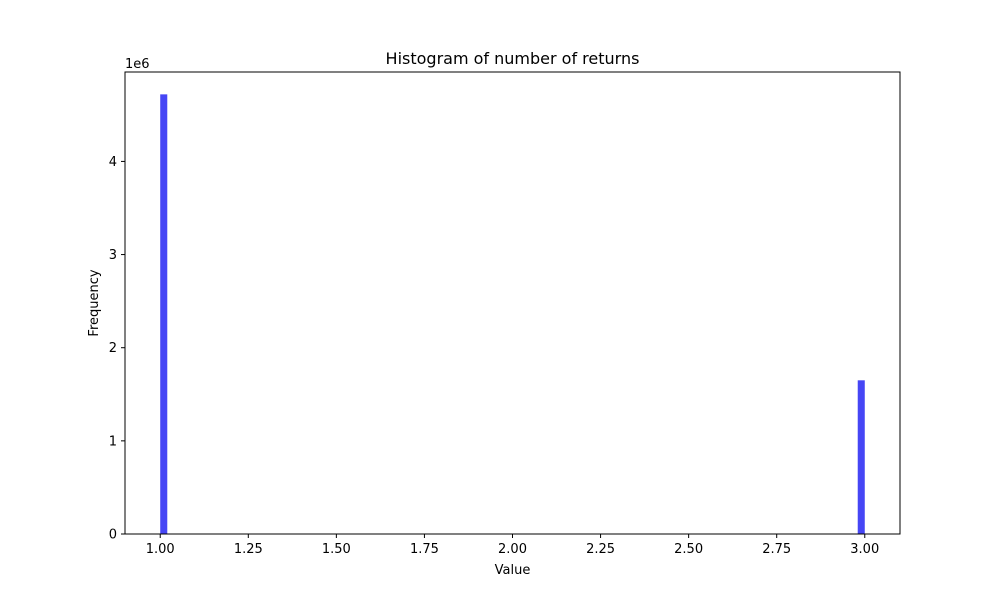 The width and height of the screenshot is (1000, 600). Describe the element at coordinates (248, 549) in the screenshot. I see `x-tick-label: 1.25` at that location.